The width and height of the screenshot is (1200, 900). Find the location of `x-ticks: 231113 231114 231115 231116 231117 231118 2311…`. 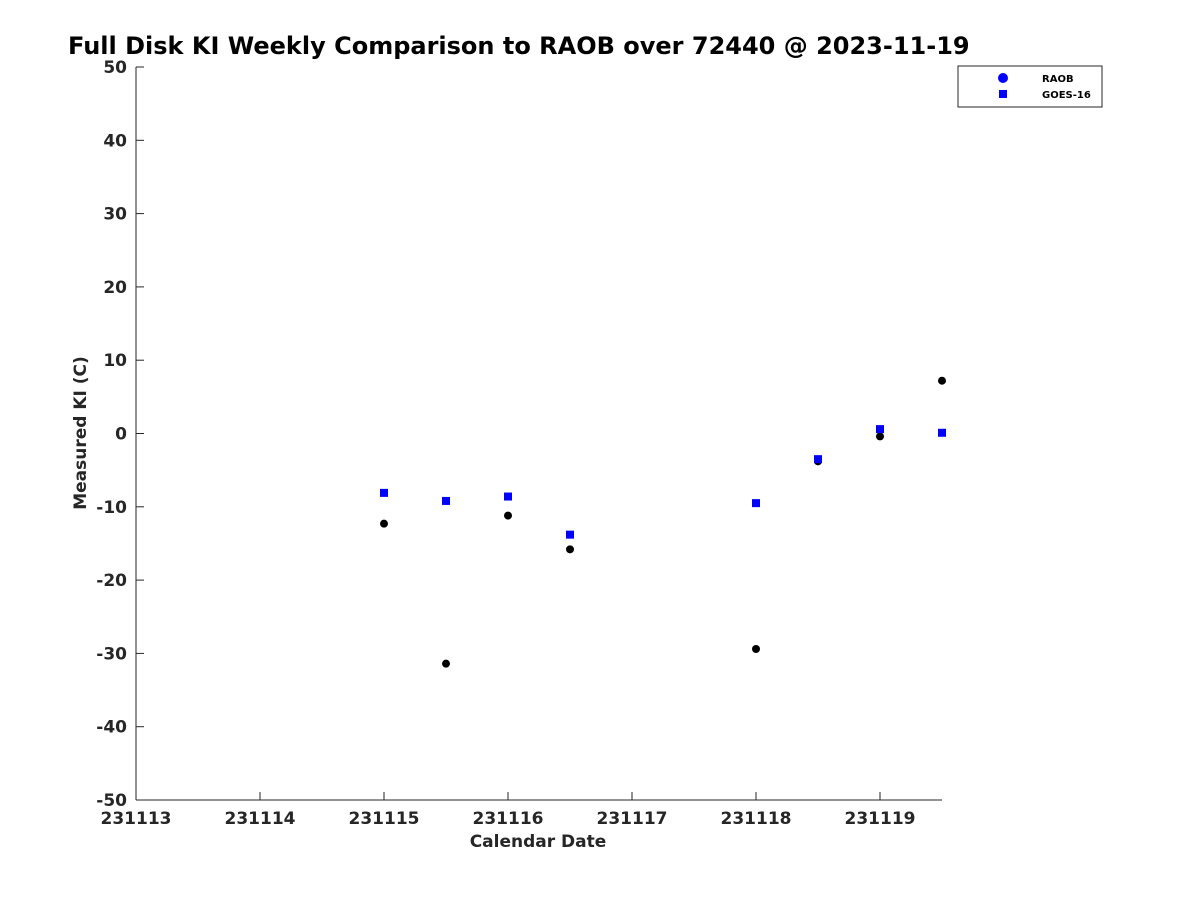

x-ticks: 231113 231114 231115 231116 231117 231118 2311… is located at coordinates (508, 810).